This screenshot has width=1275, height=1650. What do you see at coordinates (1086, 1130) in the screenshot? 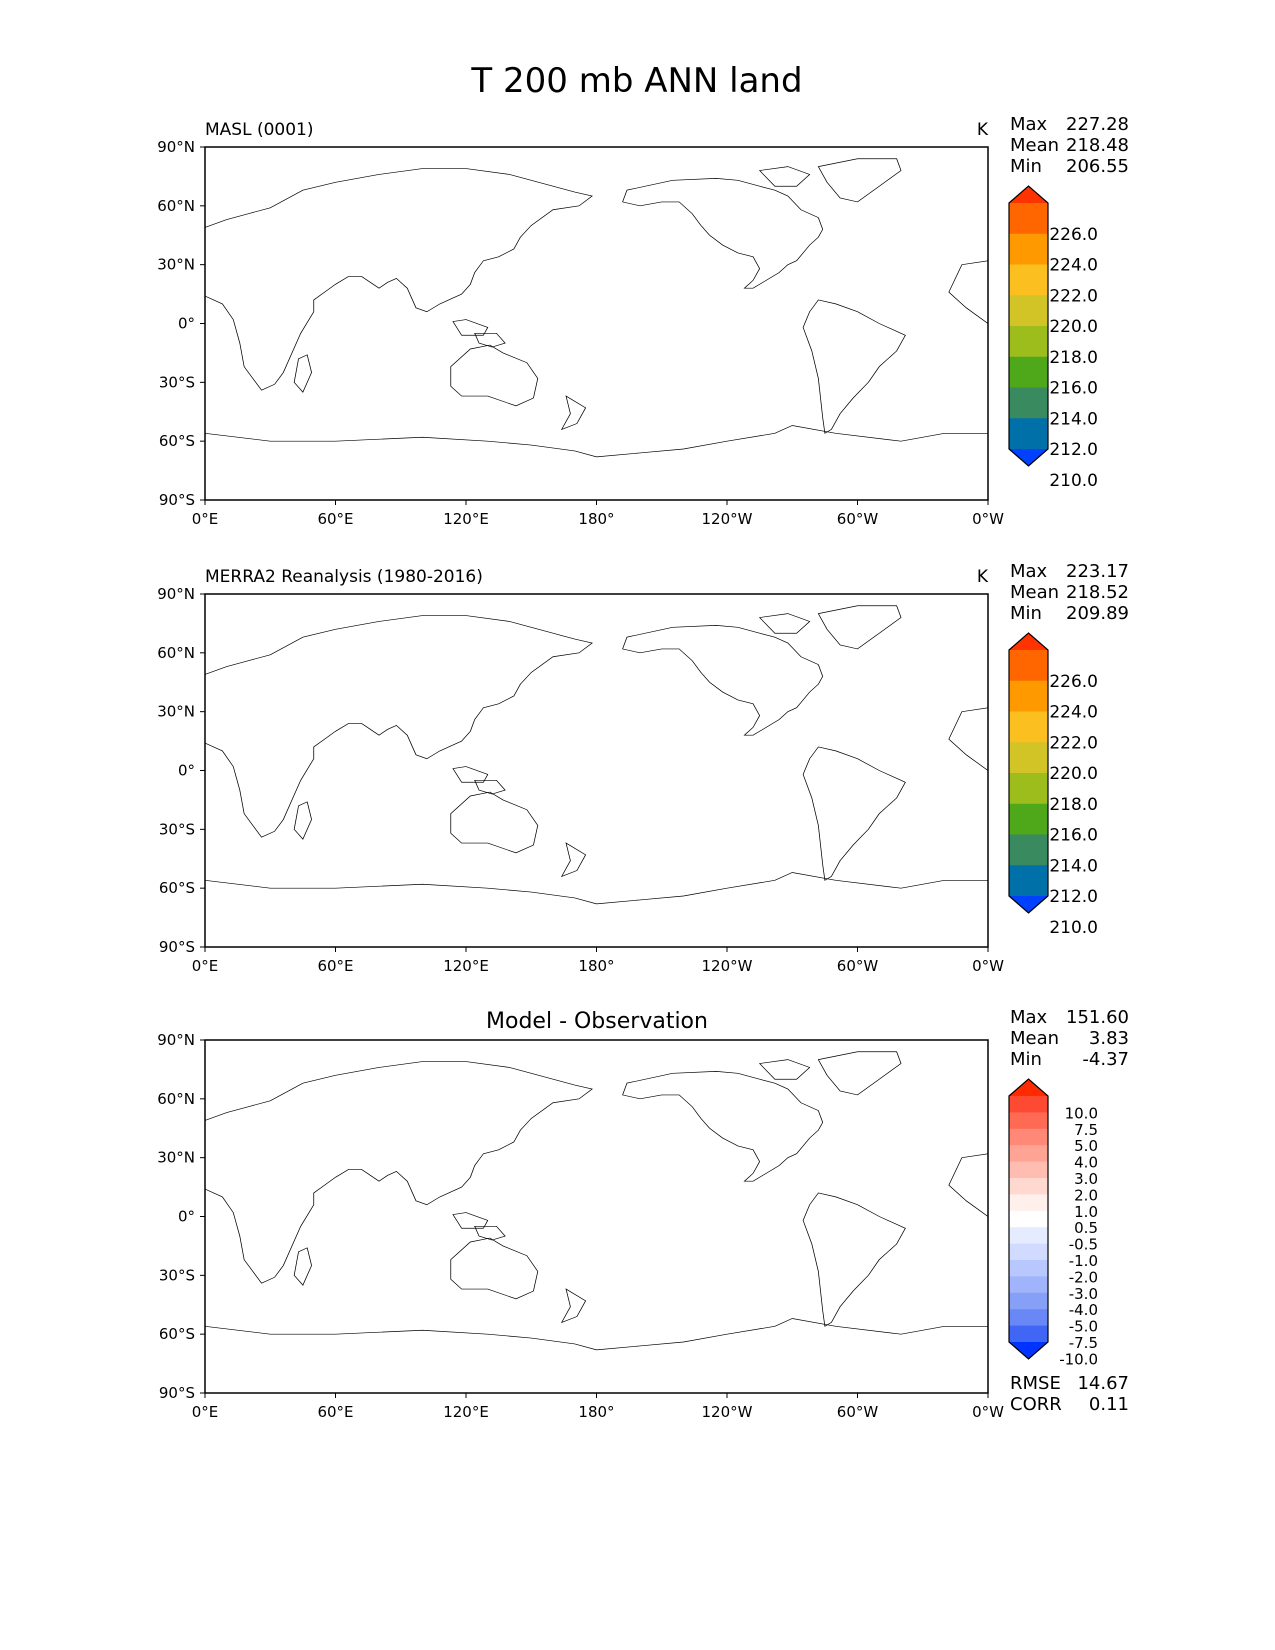
I see `colorbar-label: 7.5` at bounding box center [1086, 1130].